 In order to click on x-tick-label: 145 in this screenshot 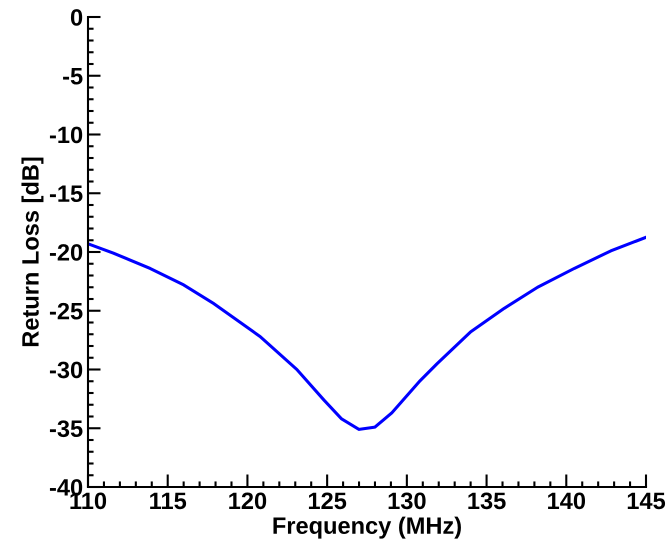, I will do `click(647, 501)`.